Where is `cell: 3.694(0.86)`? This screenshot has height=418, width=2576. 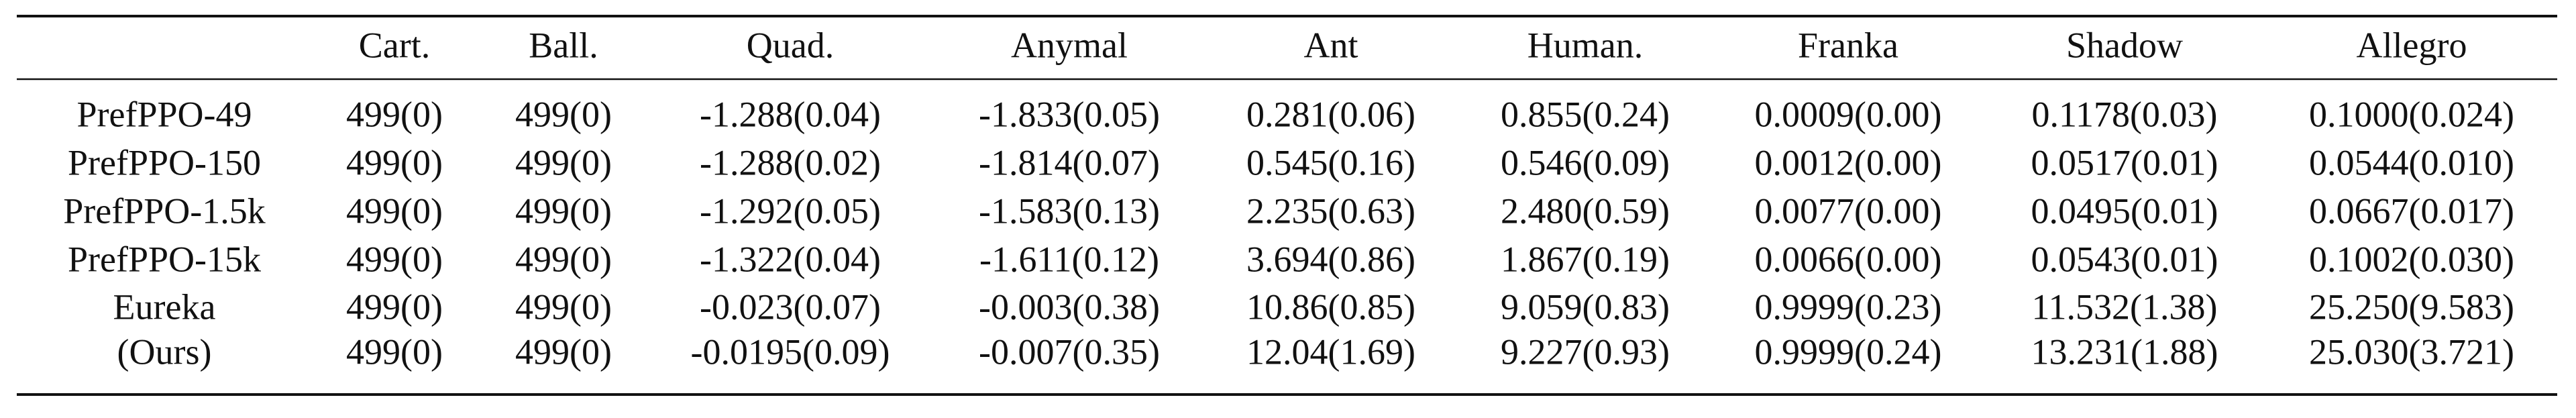 cell: 3.694(0.86) is located at coordinates (1330, 259).